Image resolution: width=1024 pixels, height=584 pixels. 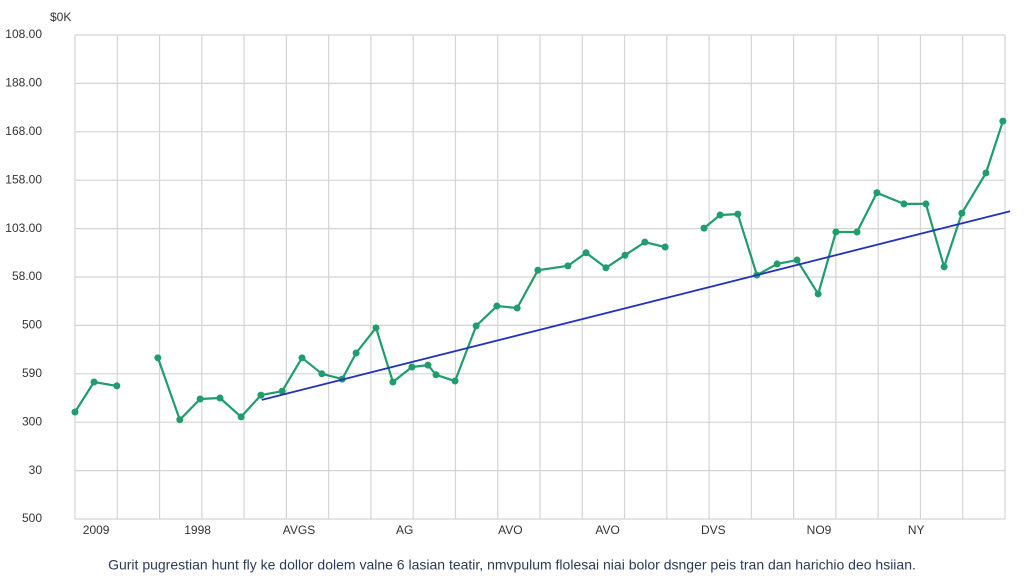 I want to click on y-tick-label: 30, so click(x=36, y=470).